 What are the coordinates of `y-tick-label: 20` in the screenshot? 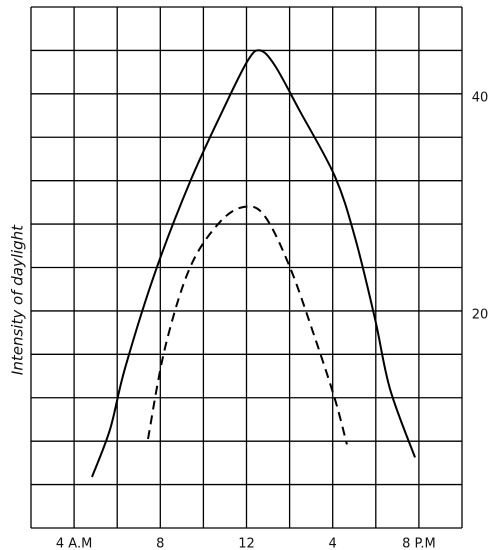 It's located at (480, 314).